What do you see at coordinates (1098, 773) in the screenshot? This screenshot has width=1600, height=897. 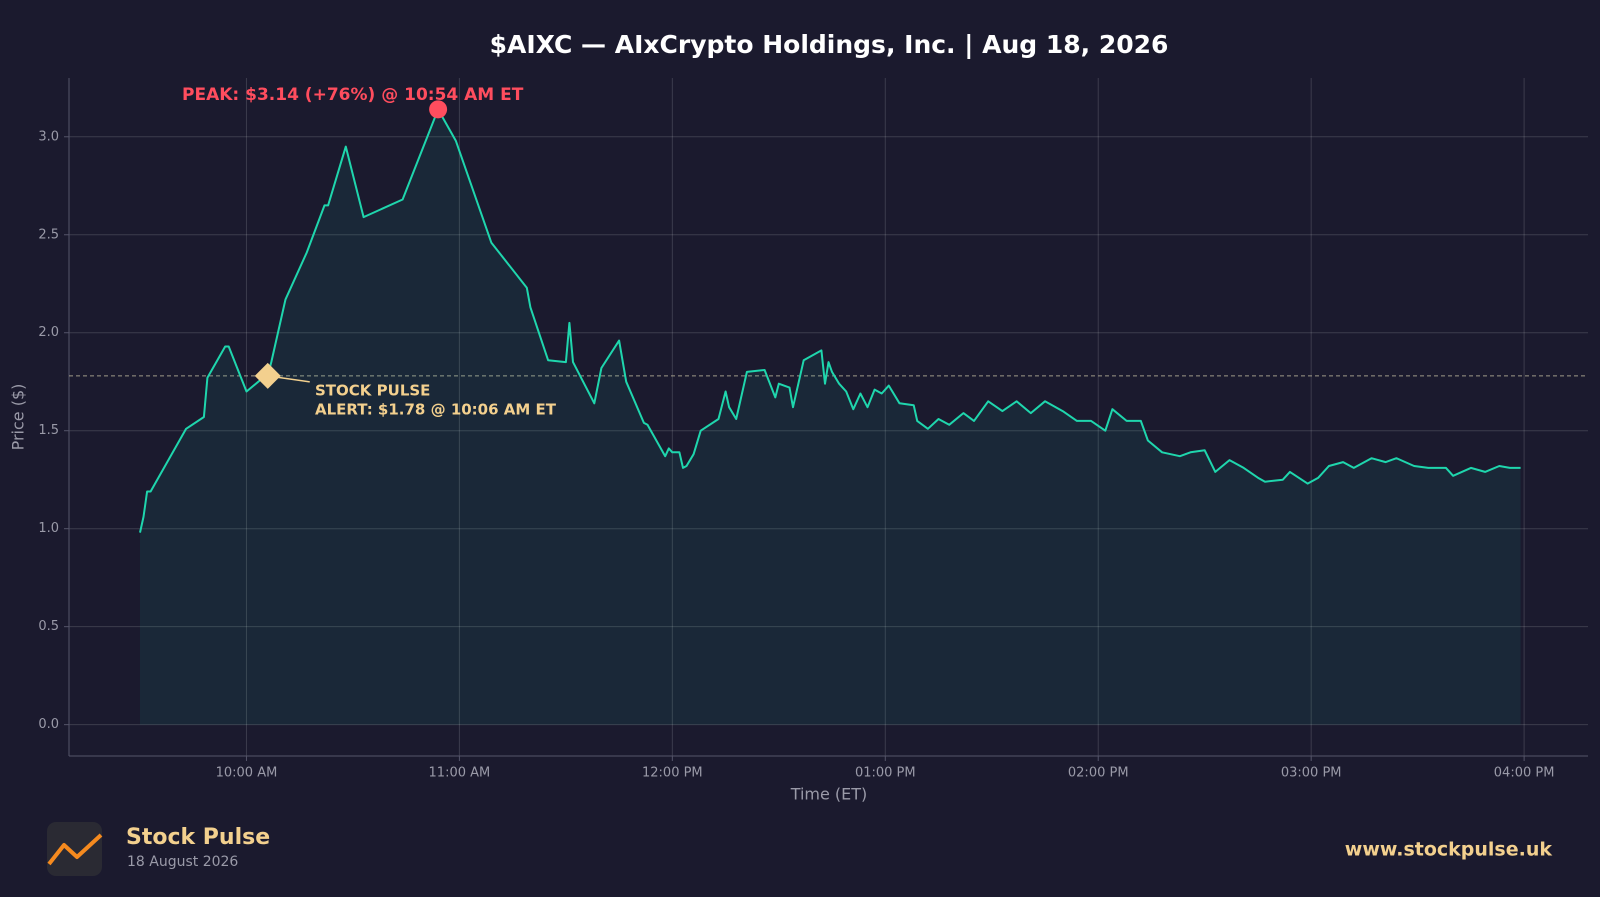 I see `x-tick-label: 02:00 PM` at bounding box center [1098, 773].